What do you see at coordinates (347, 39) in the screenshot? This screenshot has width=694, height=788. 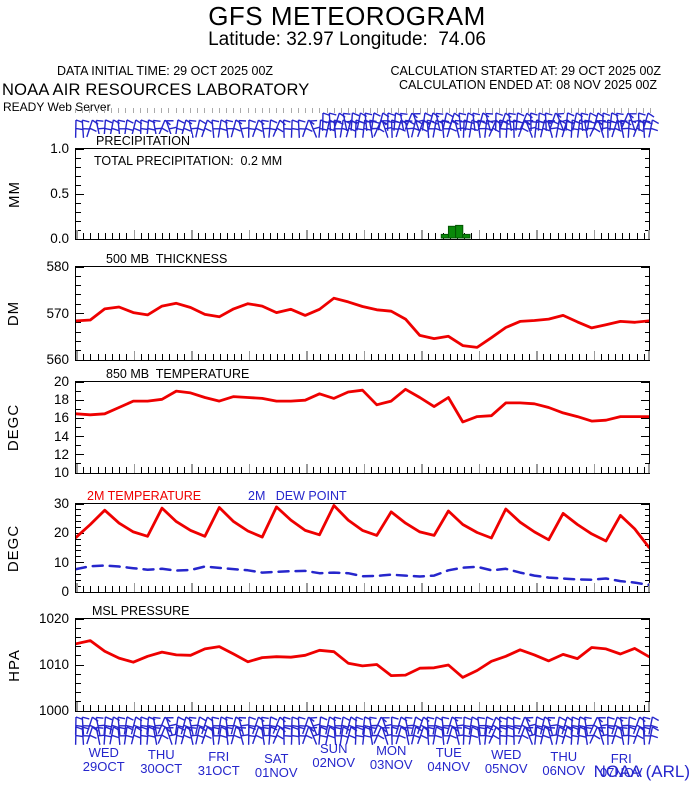 I see `page-subtitle: Latitude: 32.97 Longitude: 74.06` at bounding box center [347, 39].